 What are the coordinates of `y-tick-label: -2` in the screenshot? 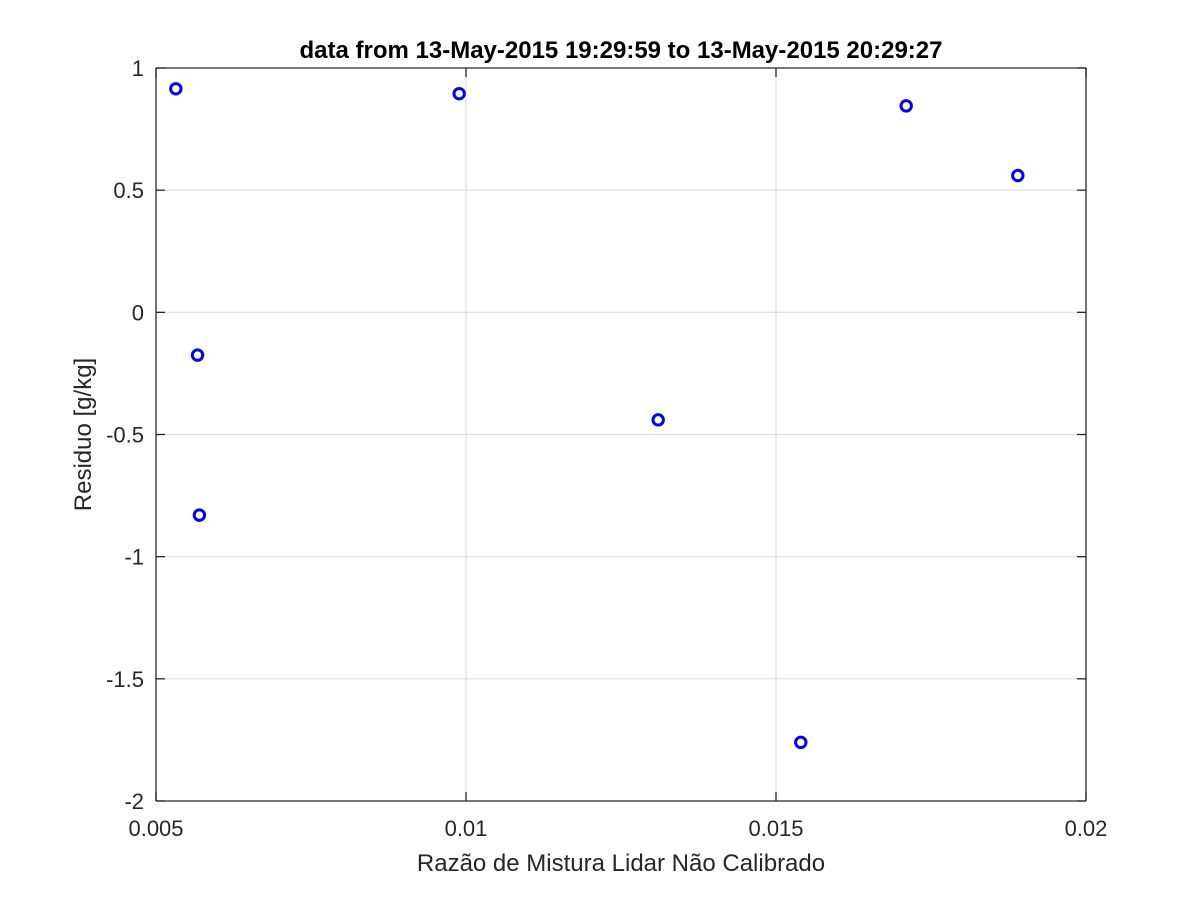 It's located at (134, 801).